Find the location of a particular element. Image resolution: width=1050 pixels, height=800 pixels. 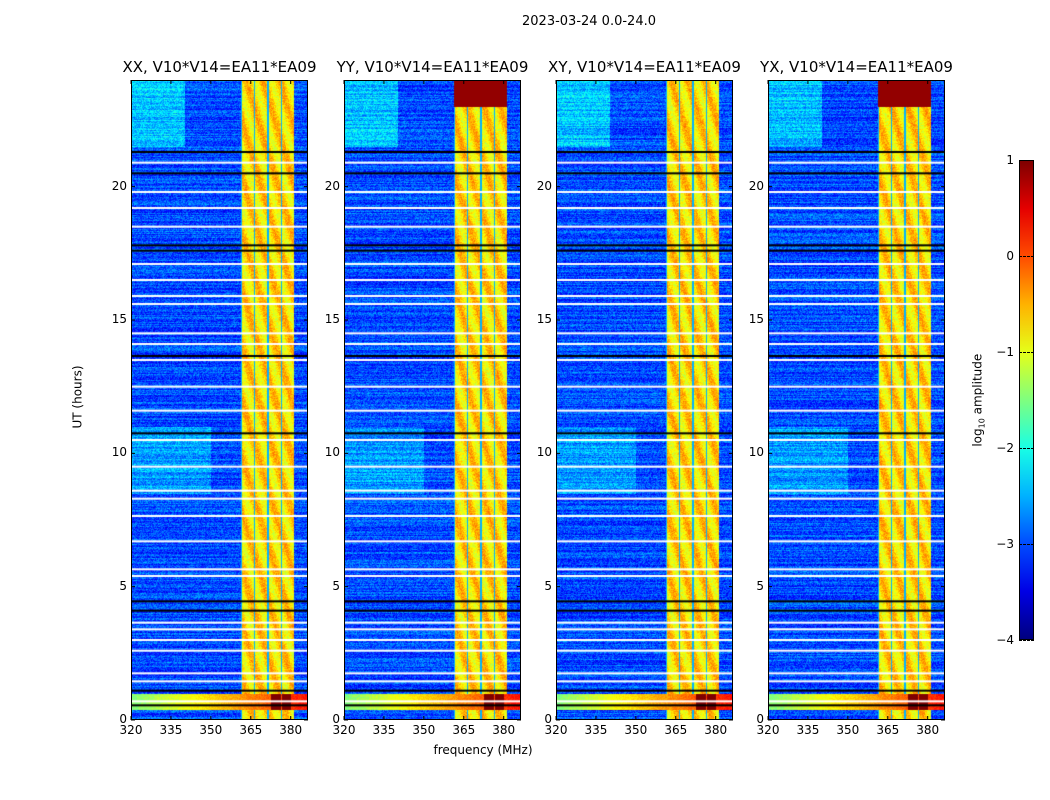

panel-title: YX, V10*V14=EA11*EA09 is located at coordinates (856, 67).